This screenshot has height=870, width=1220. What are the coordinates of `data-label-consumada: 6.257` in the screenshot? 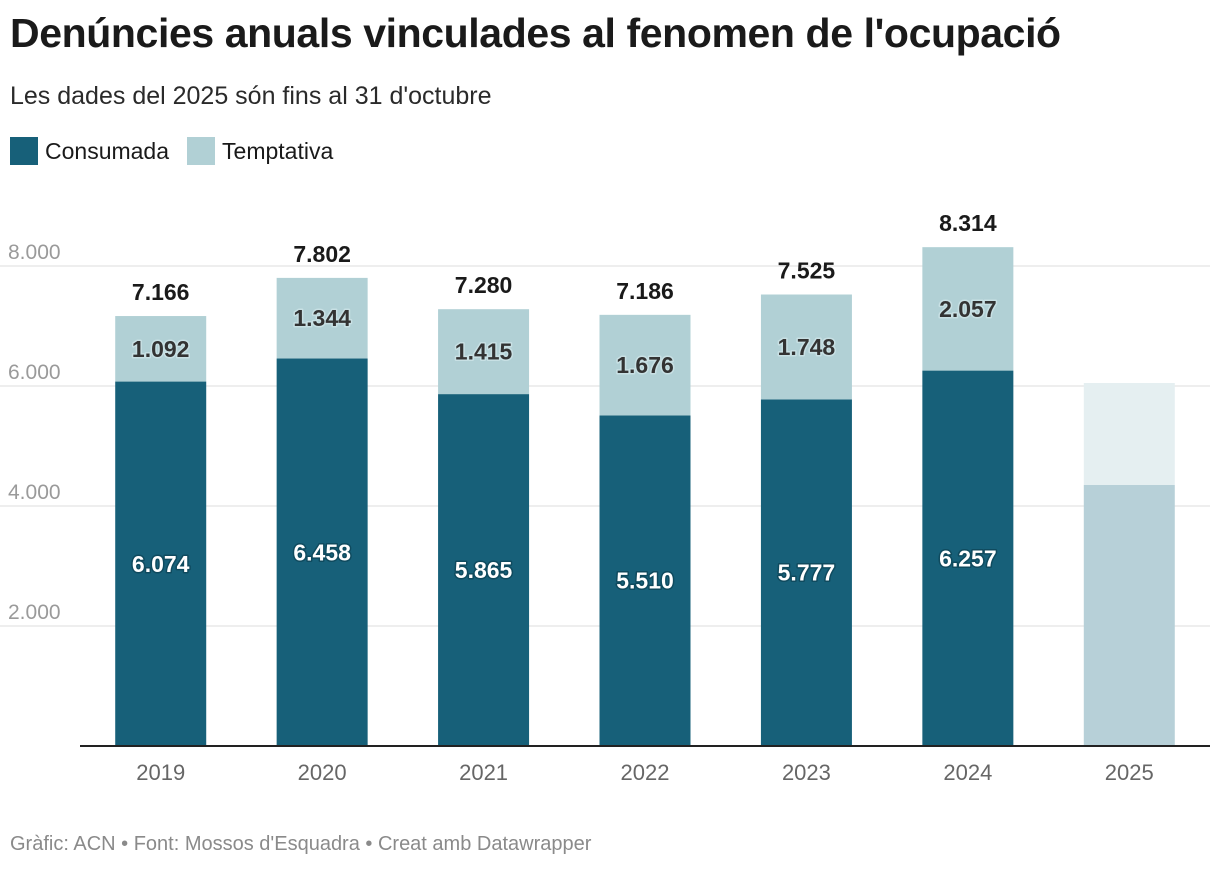 It's located at (968, 558).